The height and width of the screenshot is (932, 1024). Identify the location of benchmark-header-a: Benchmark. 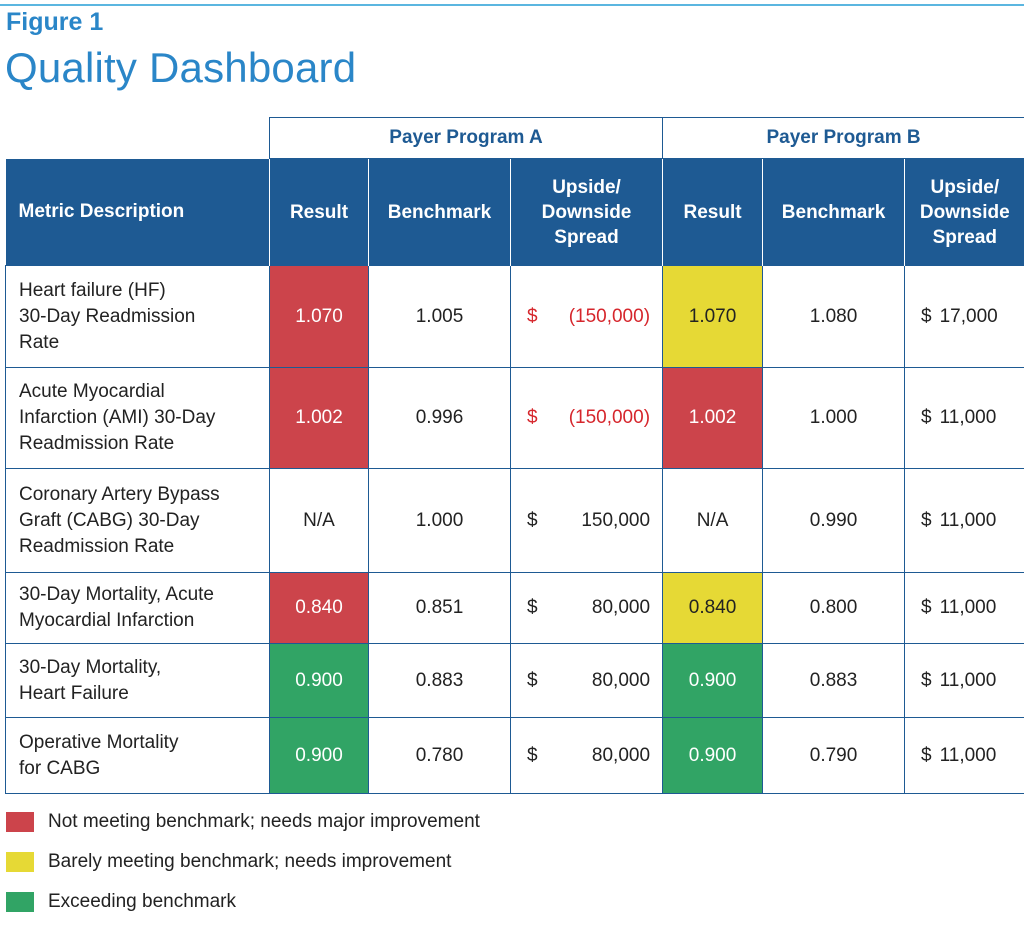
(440, 212).